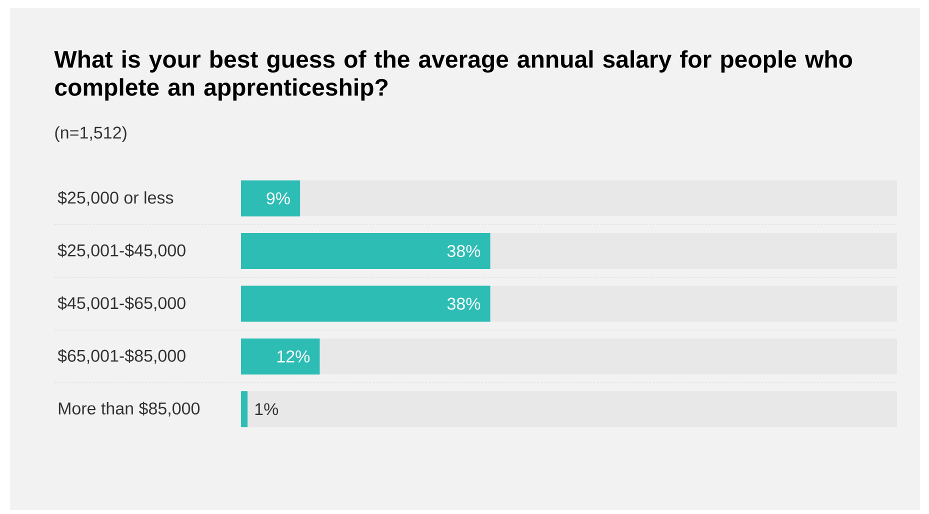 The image size is (929, 514). What do you see at coordinates (116, 198) in the screenshot?
I see `y-tick-label: $25,000 or less` at bounding box center [116, 198].